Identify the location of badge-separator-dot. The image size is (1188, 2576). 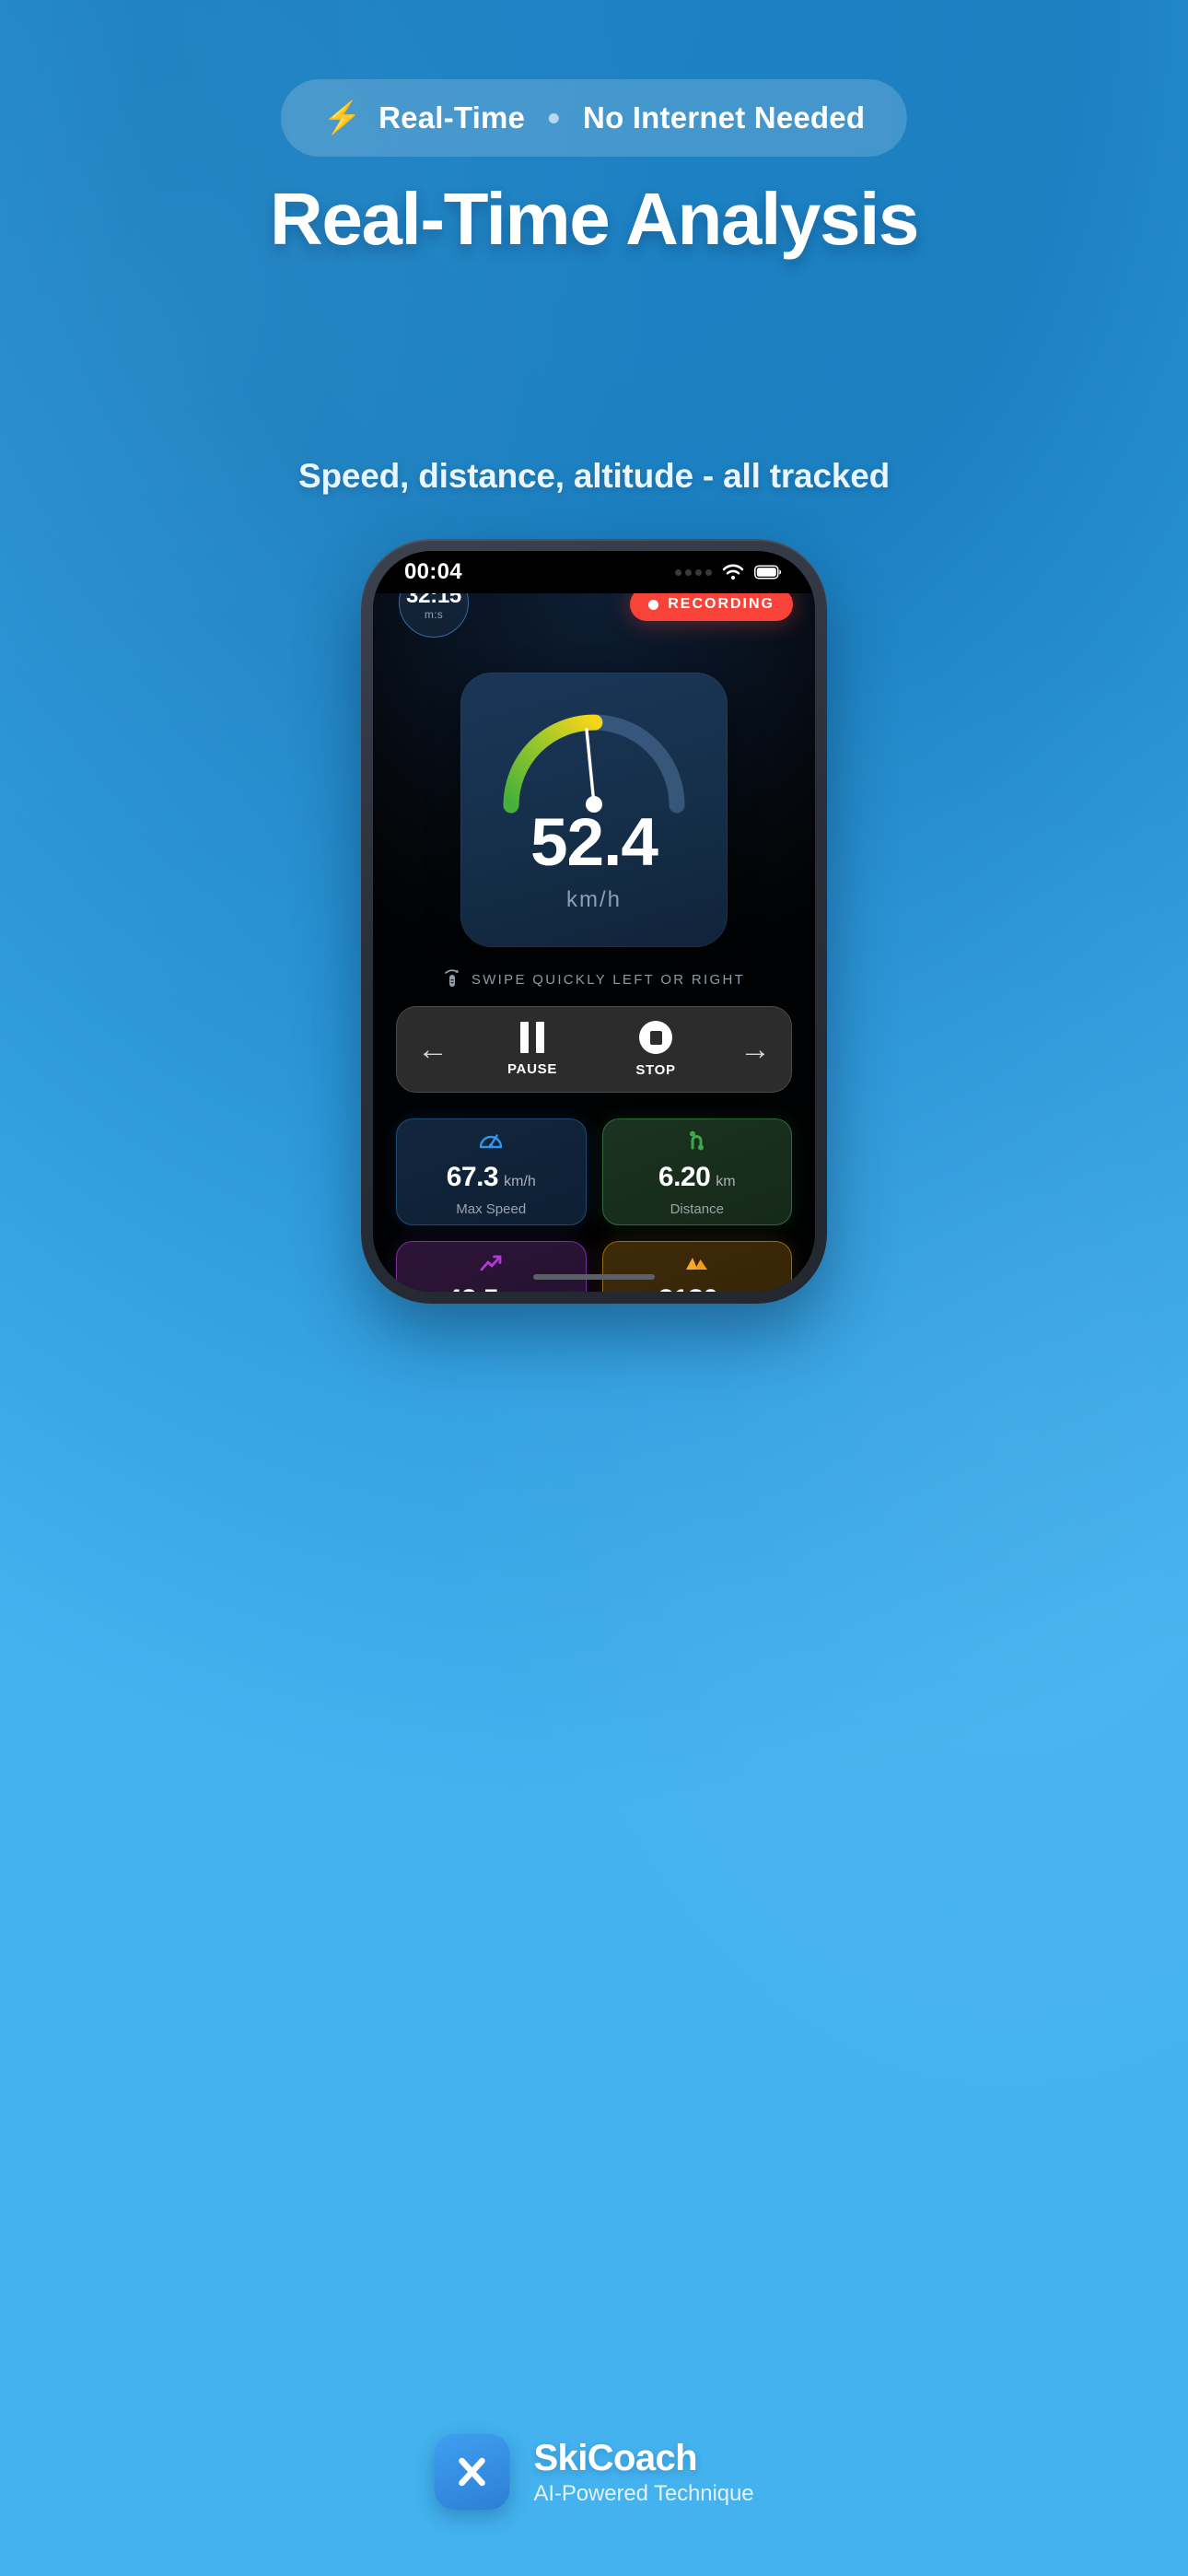
(555, 117).